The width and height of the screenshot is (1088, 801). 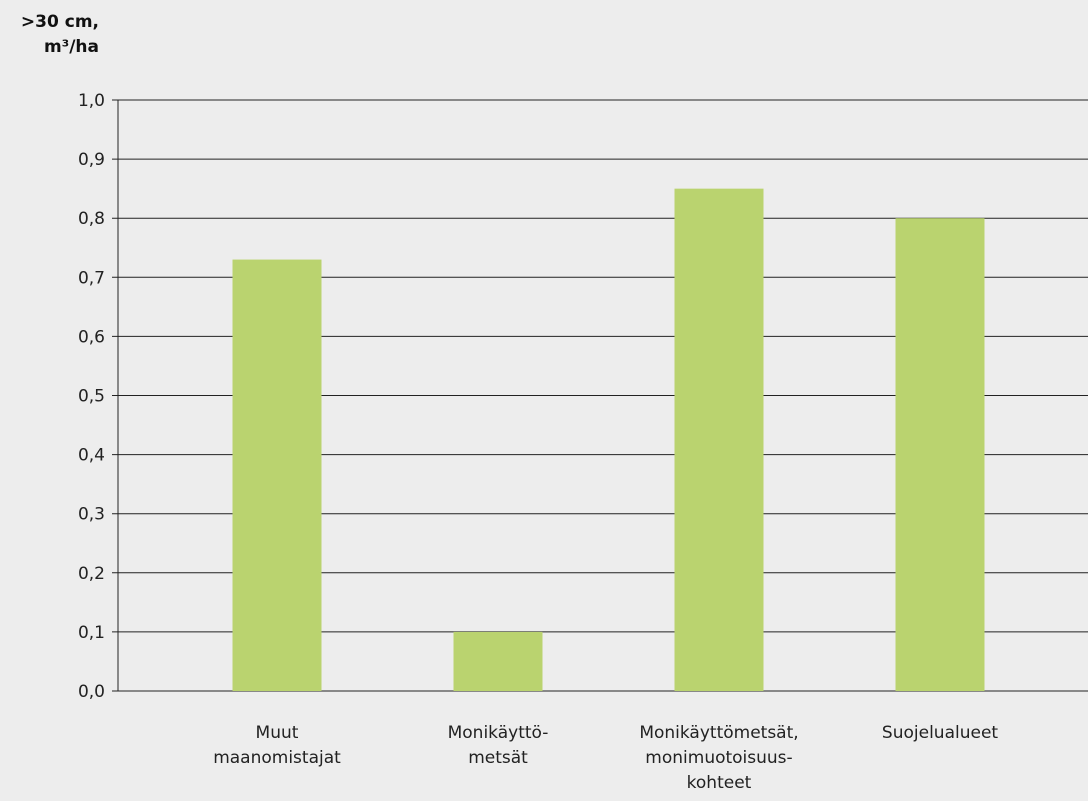 I want to click on y-tick-labels: 0,0 0,1 0,2 0,3 0,4 0,5 0,6 0,7 0,8 0,9 1,0, so click(x=91, y=396).